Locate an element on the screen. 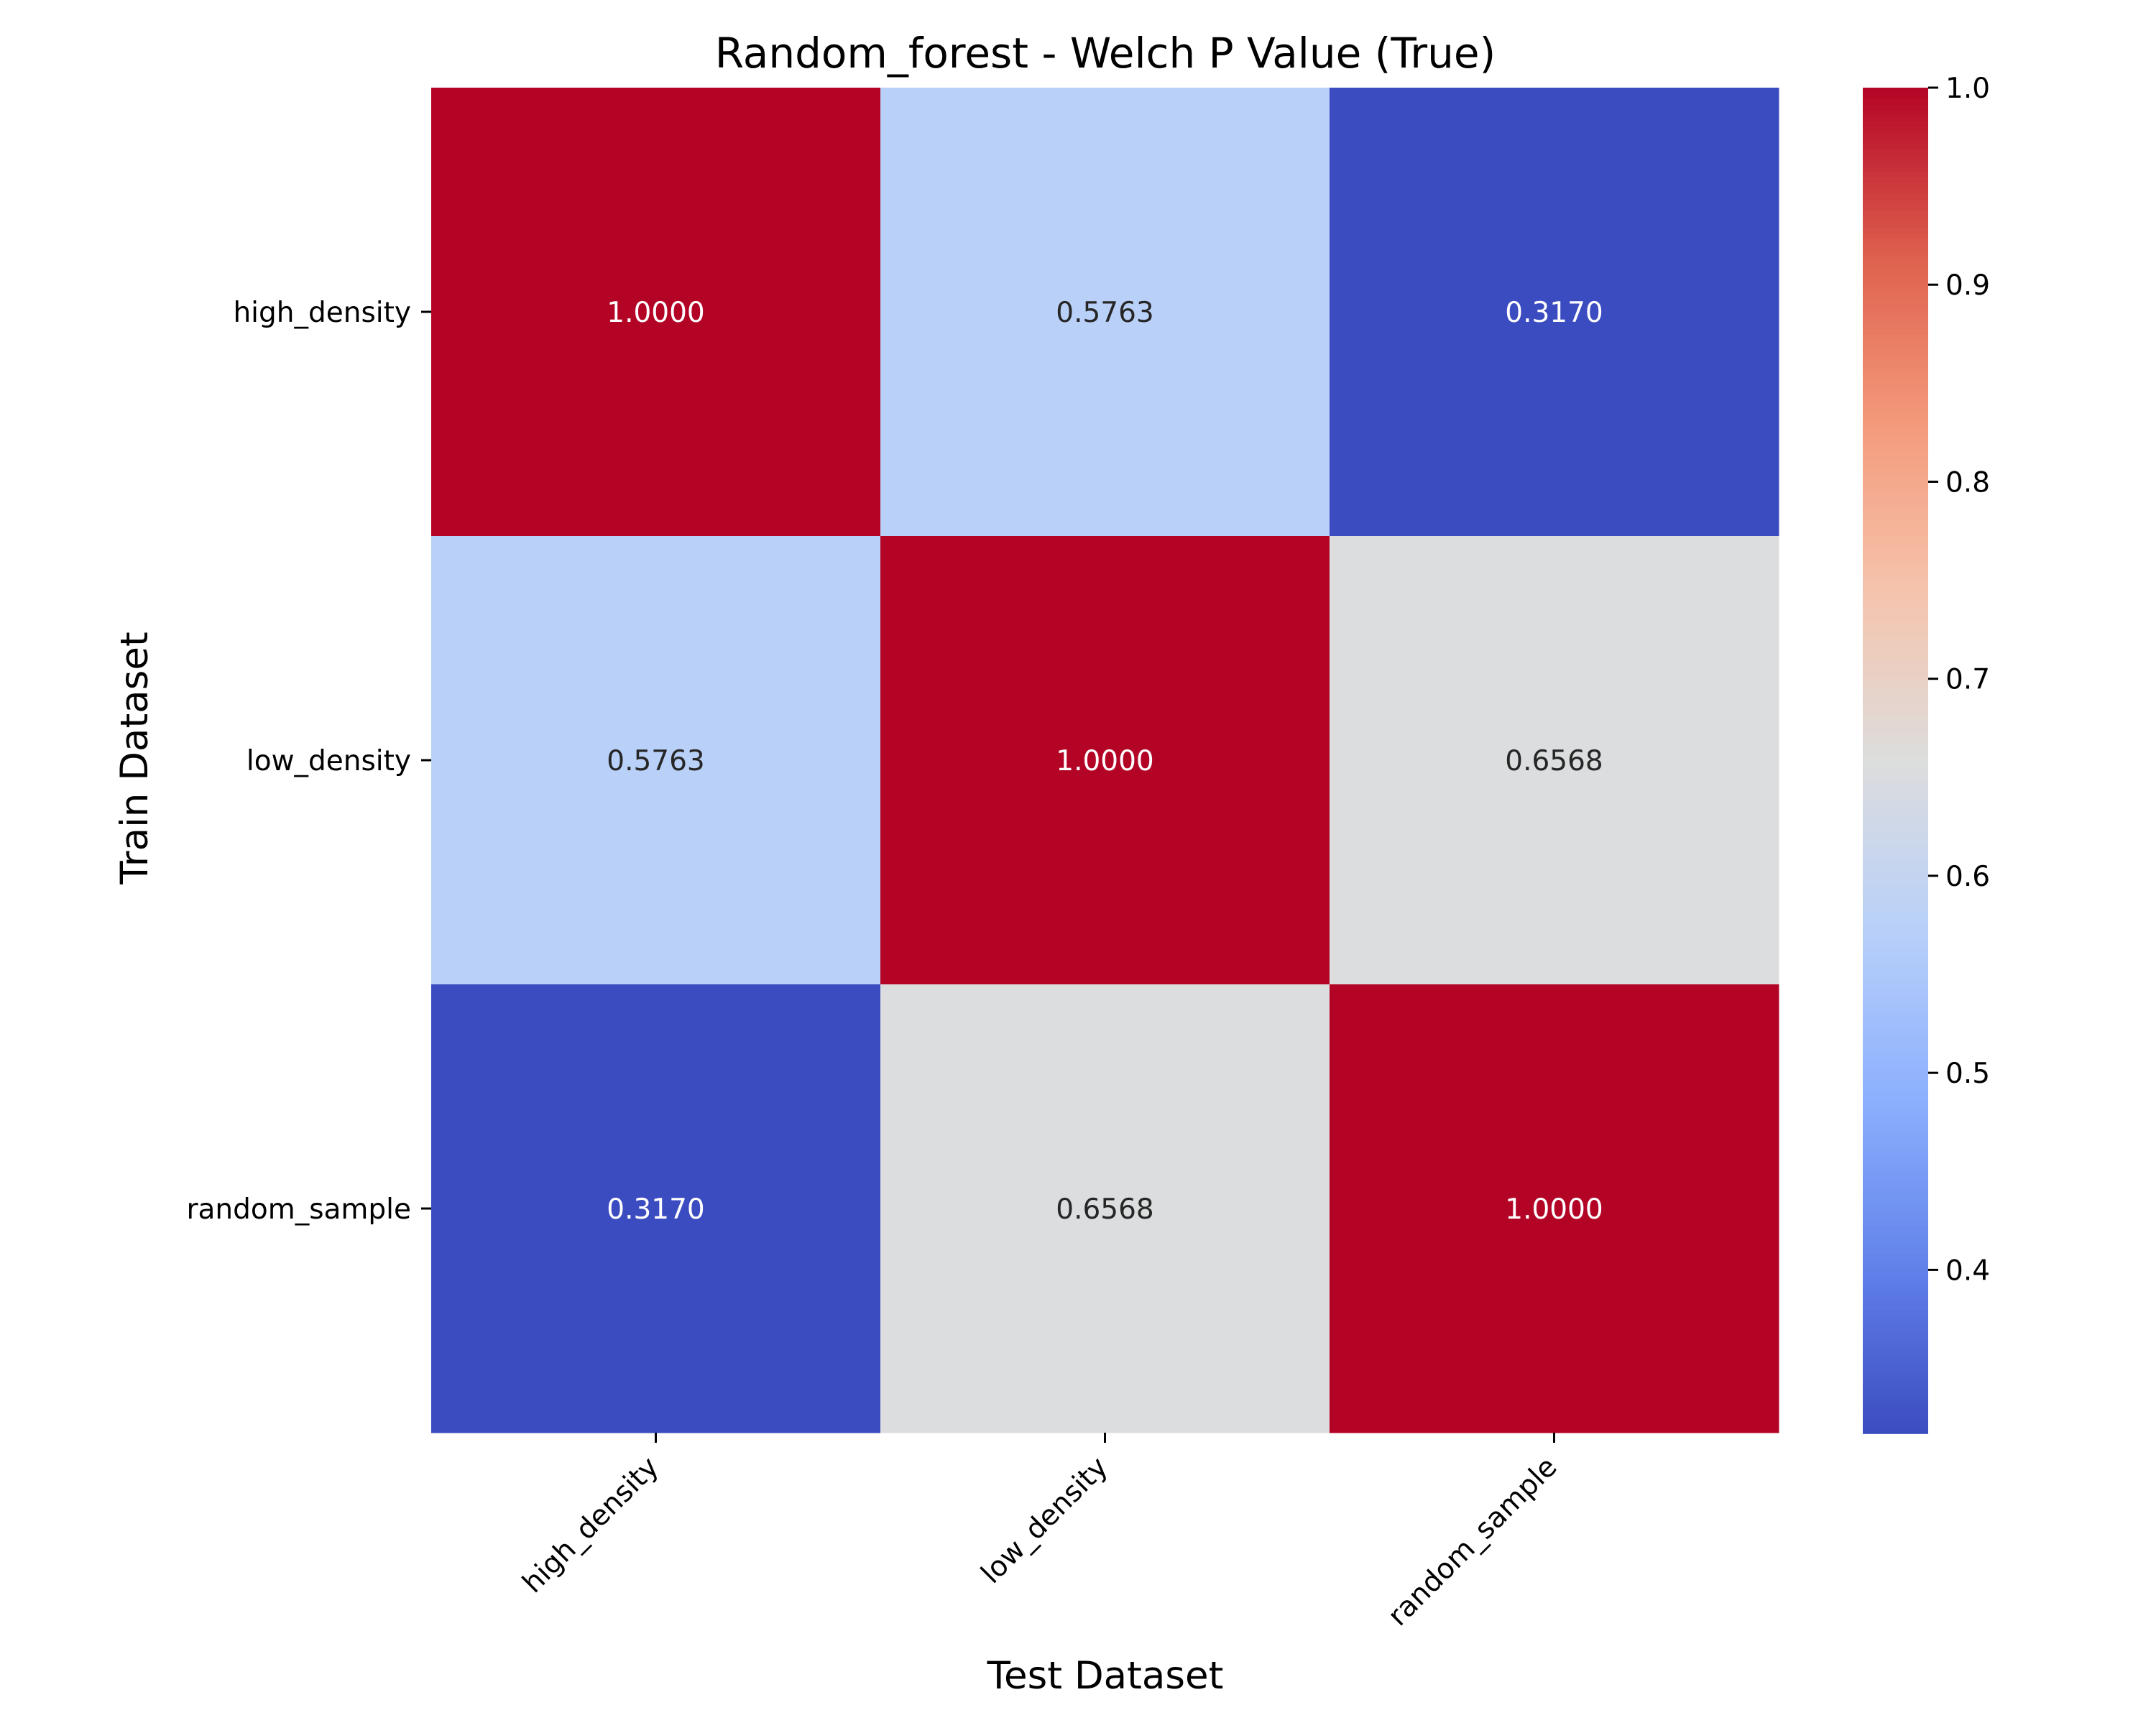  cell-value-label: 0.3170 is located at coordinates (1554, 313).